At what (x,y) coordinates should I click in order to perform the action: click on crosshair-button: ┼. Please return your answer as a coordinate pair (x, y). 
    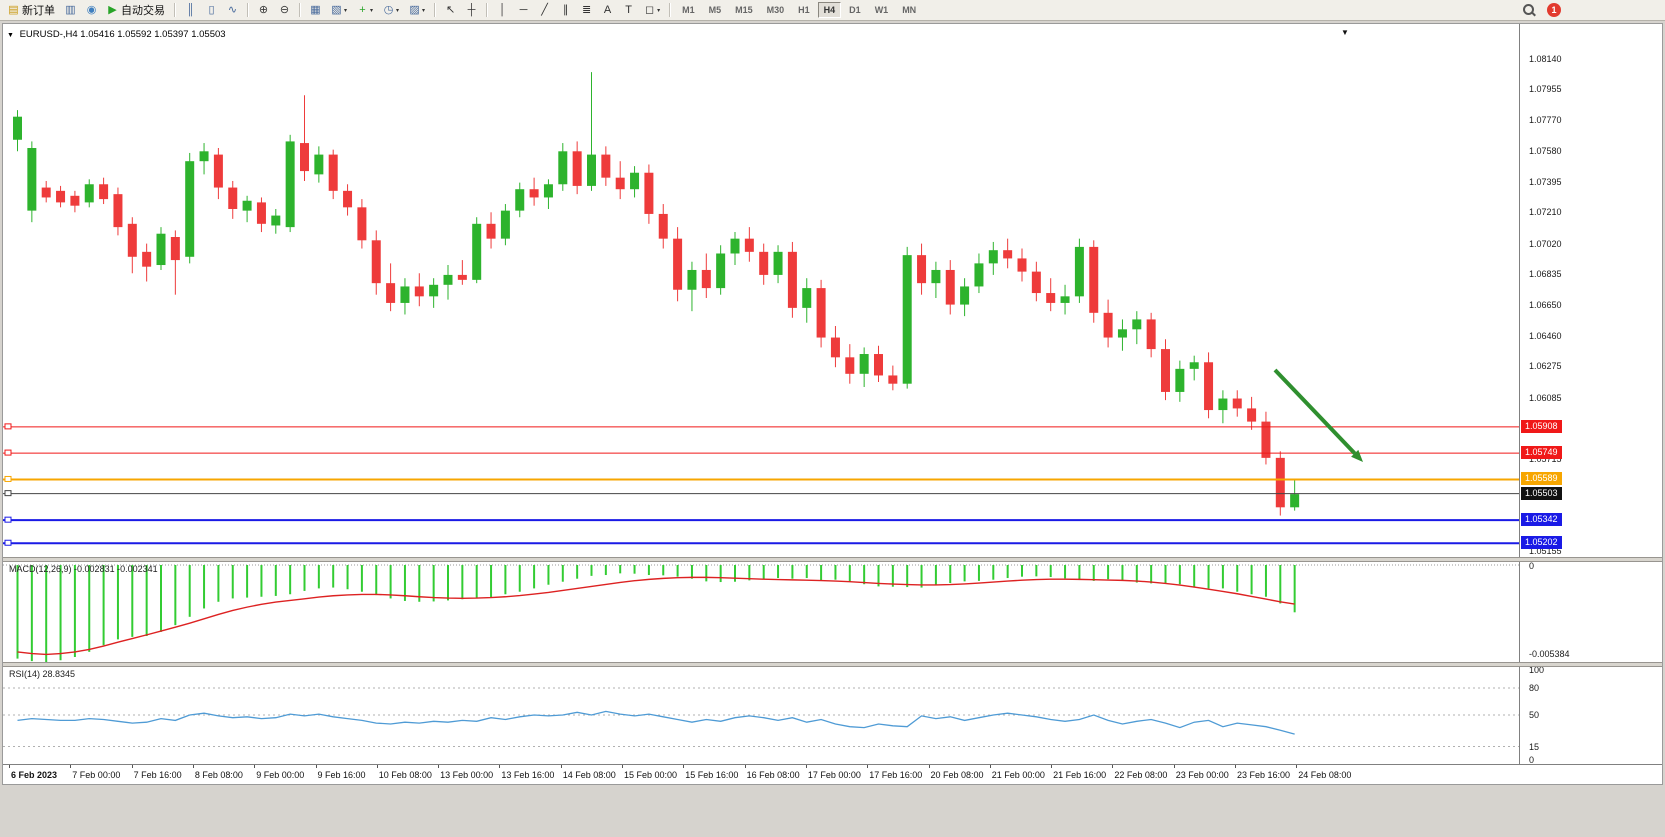
    Looking at the image, I should click on (471, 10).